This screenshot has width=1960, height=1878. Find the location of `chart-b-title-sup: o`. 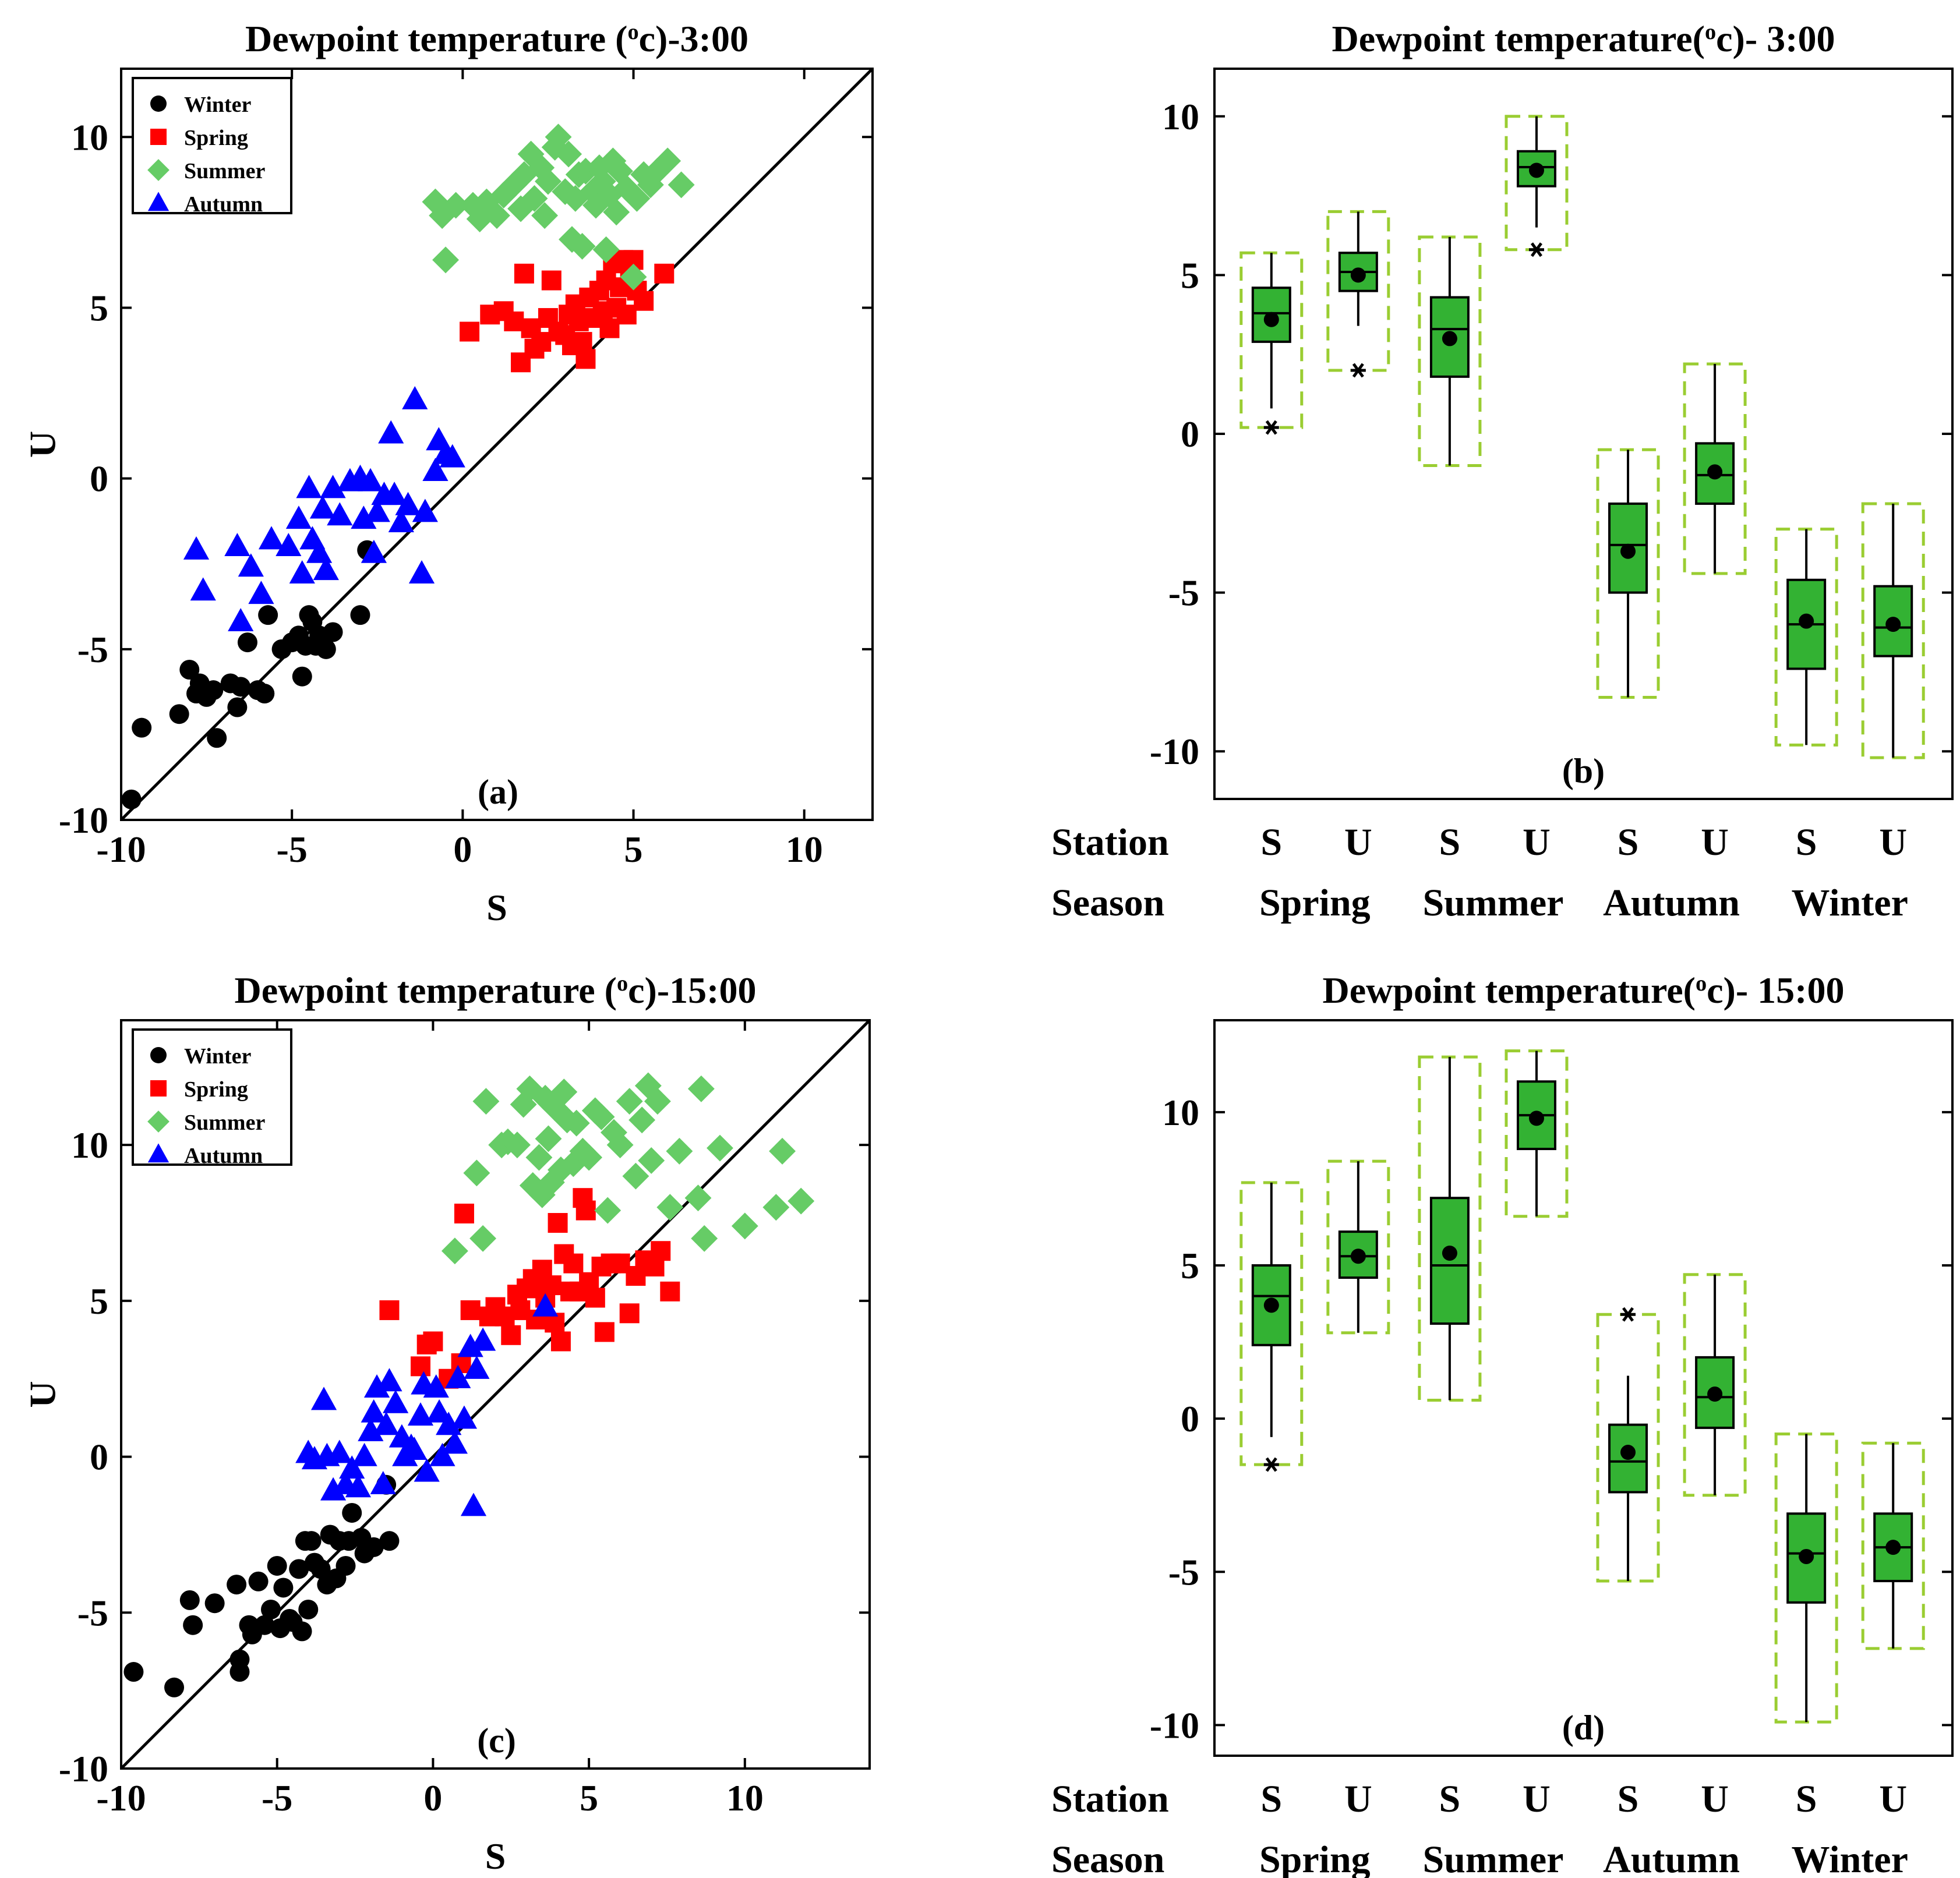

chart-b-title-sup: o is located at coordinates (1711, 32).